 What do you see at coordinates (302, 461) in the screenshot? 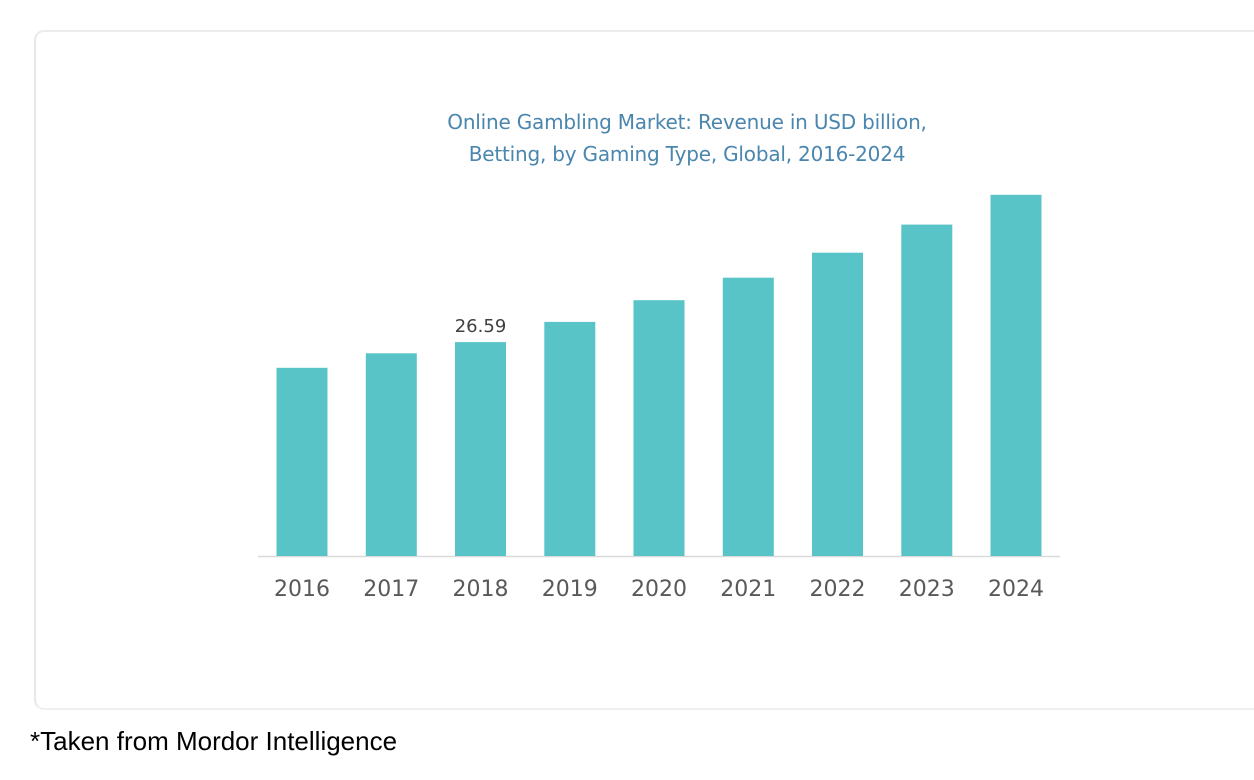
I see `bar-2016` at bounding box center [302, 461].